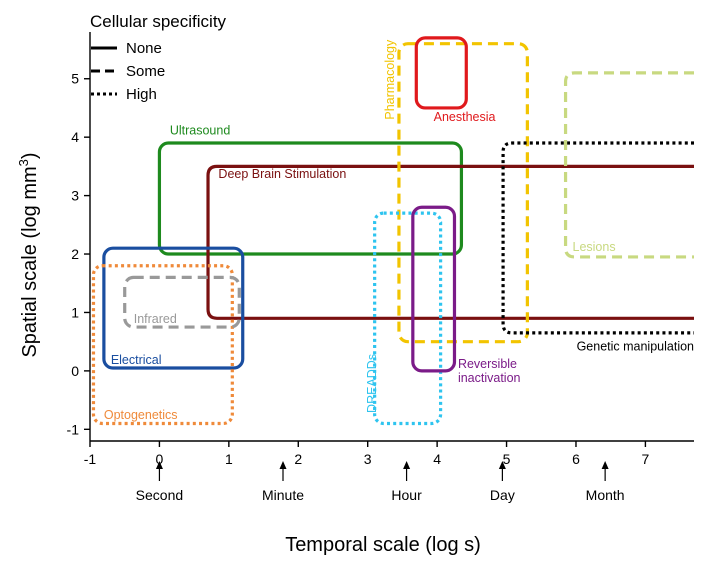 Image resolution: width=717 pixels, height=567 pixels. What do you see at coordinates (160, 459) in the screenshot?
I see `x-tick-label: 0` at bounding box center [160, 459].